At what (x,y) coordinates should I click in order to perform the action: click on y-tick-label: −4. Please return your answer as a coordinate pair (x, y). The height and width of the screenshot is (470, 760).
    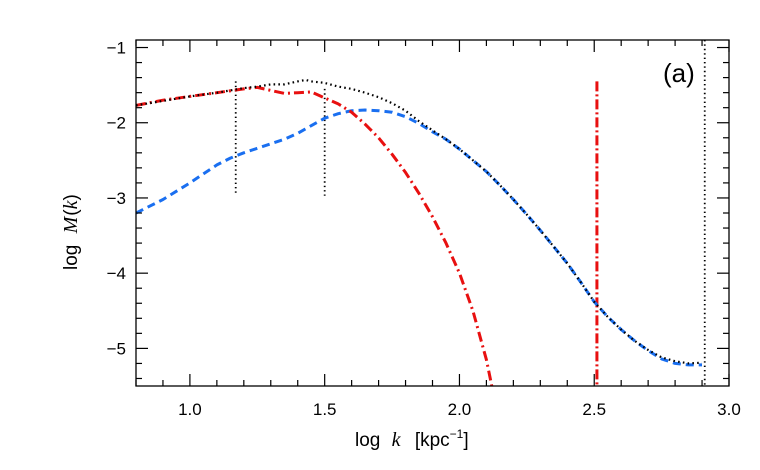
    Looking at the image, I should click on (116, 273).